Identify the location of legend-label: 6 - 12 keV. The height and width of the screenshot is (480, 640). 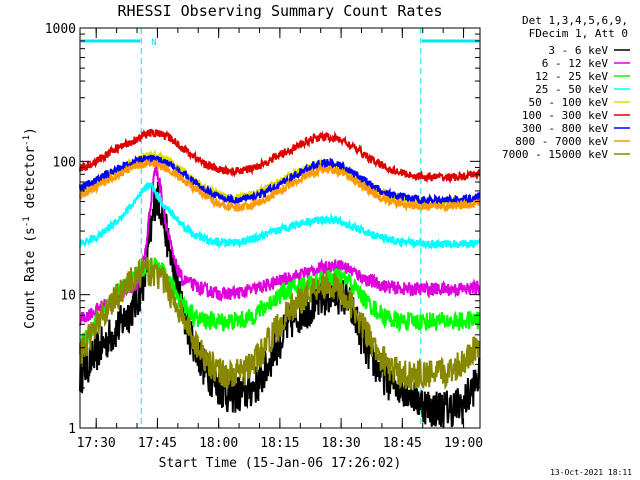
(575, 63).